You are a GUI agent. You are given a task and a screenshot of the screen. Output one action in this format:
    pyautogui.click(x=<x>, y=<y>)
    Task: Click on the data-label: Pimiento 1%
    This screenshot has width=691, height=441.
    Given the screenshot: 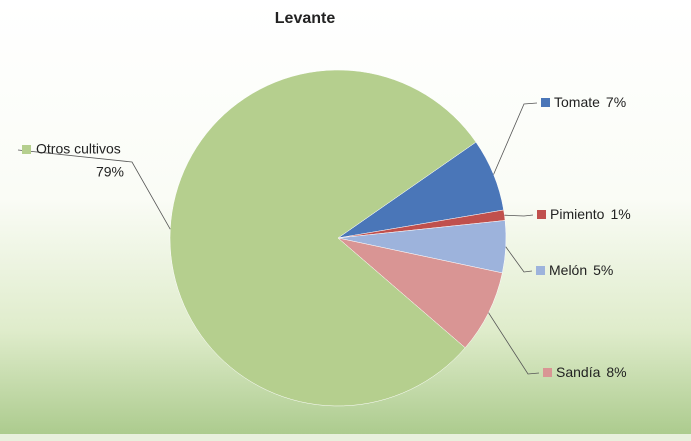 What is the action you would take?
    pyautogui.click(x=590, y=214)
    